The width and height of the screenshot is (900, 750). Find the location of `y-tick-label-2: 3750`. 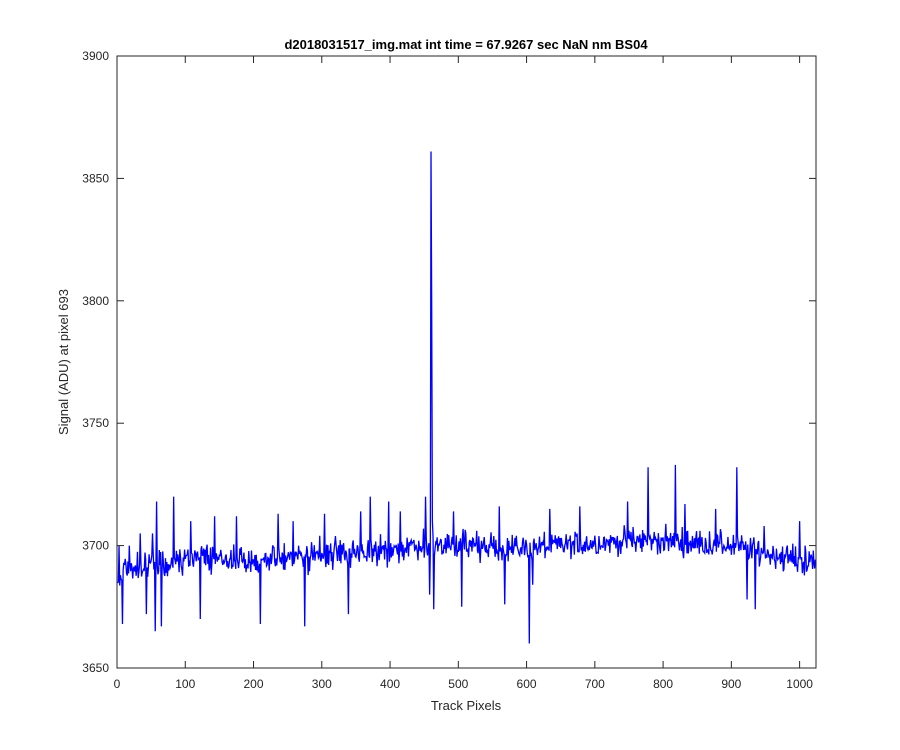

y-tick-label-2: 3750 is located at coordinates (95, 423).